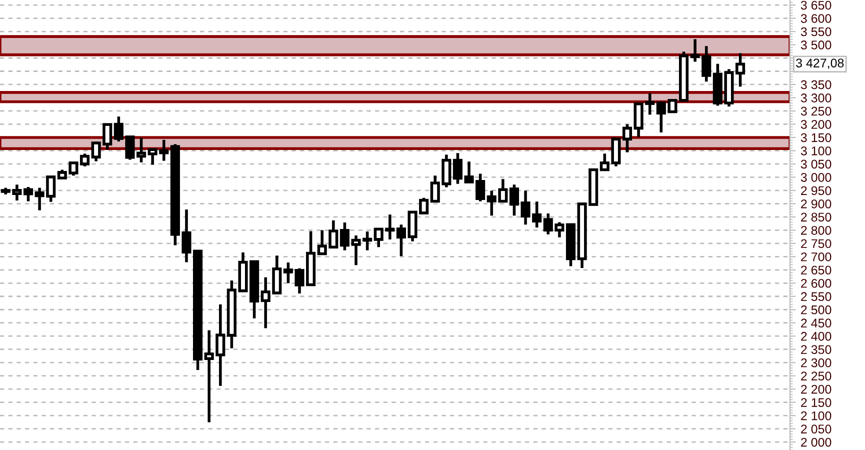  I want to click on y-tick-label: 2 500, so click(816, 309).